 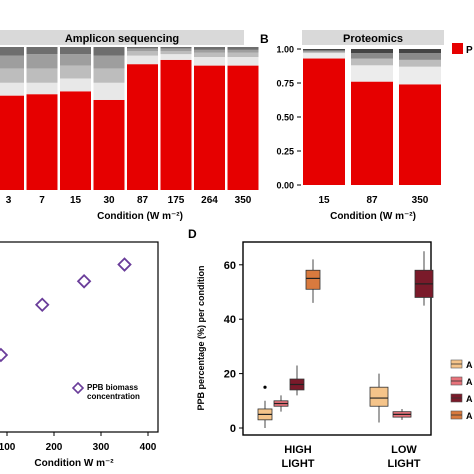 I want to click on panel-b-y-tick-0: 0.00, so click(x=285, y=186).